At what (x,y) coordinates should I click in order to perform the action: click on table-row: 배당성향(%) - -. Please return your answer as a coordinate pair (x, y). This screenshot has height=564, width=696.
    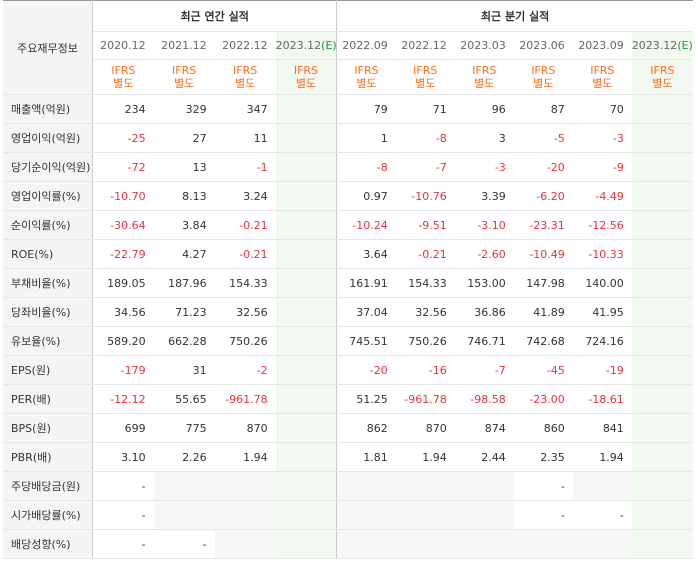
    Looking at the image, I should click on (348, 544).